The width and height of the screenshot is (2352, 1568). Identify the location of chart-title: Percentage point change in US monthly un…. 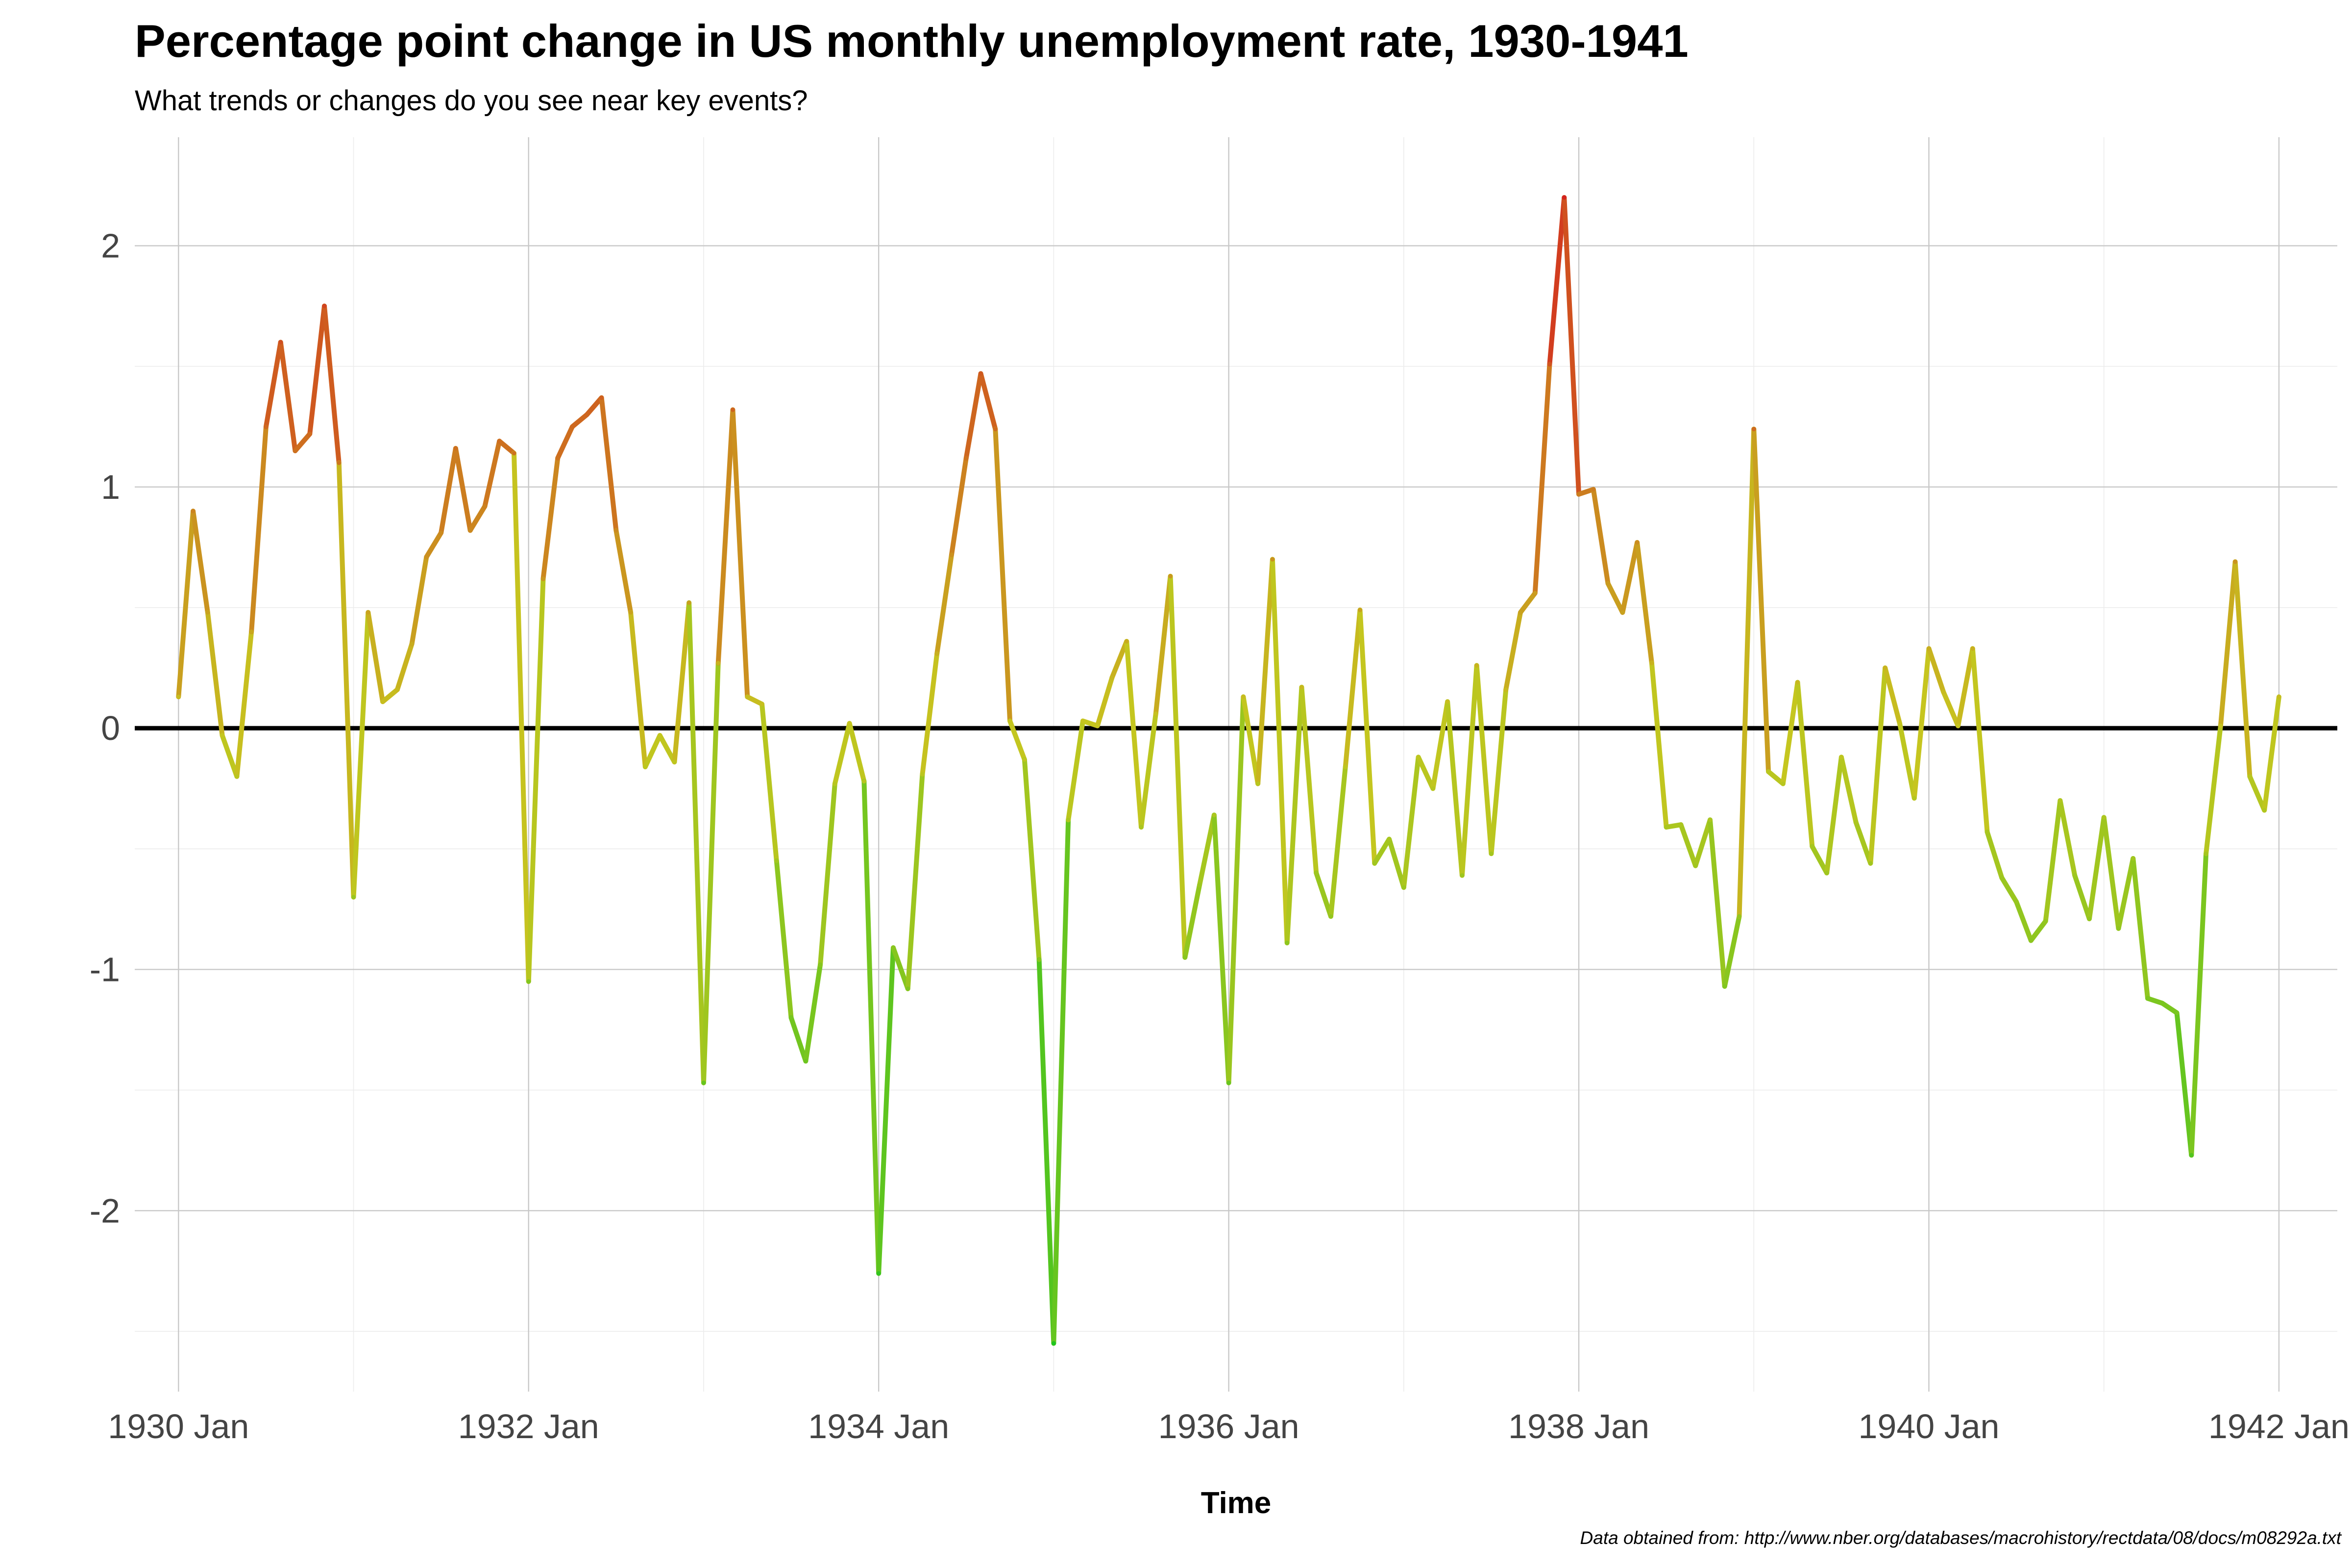
(912, 41).